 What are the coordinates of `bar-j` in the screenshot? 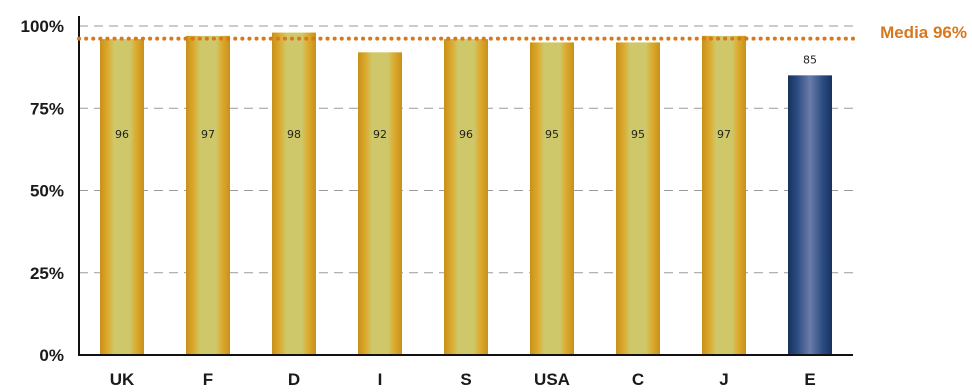 It's located at (724, 195).